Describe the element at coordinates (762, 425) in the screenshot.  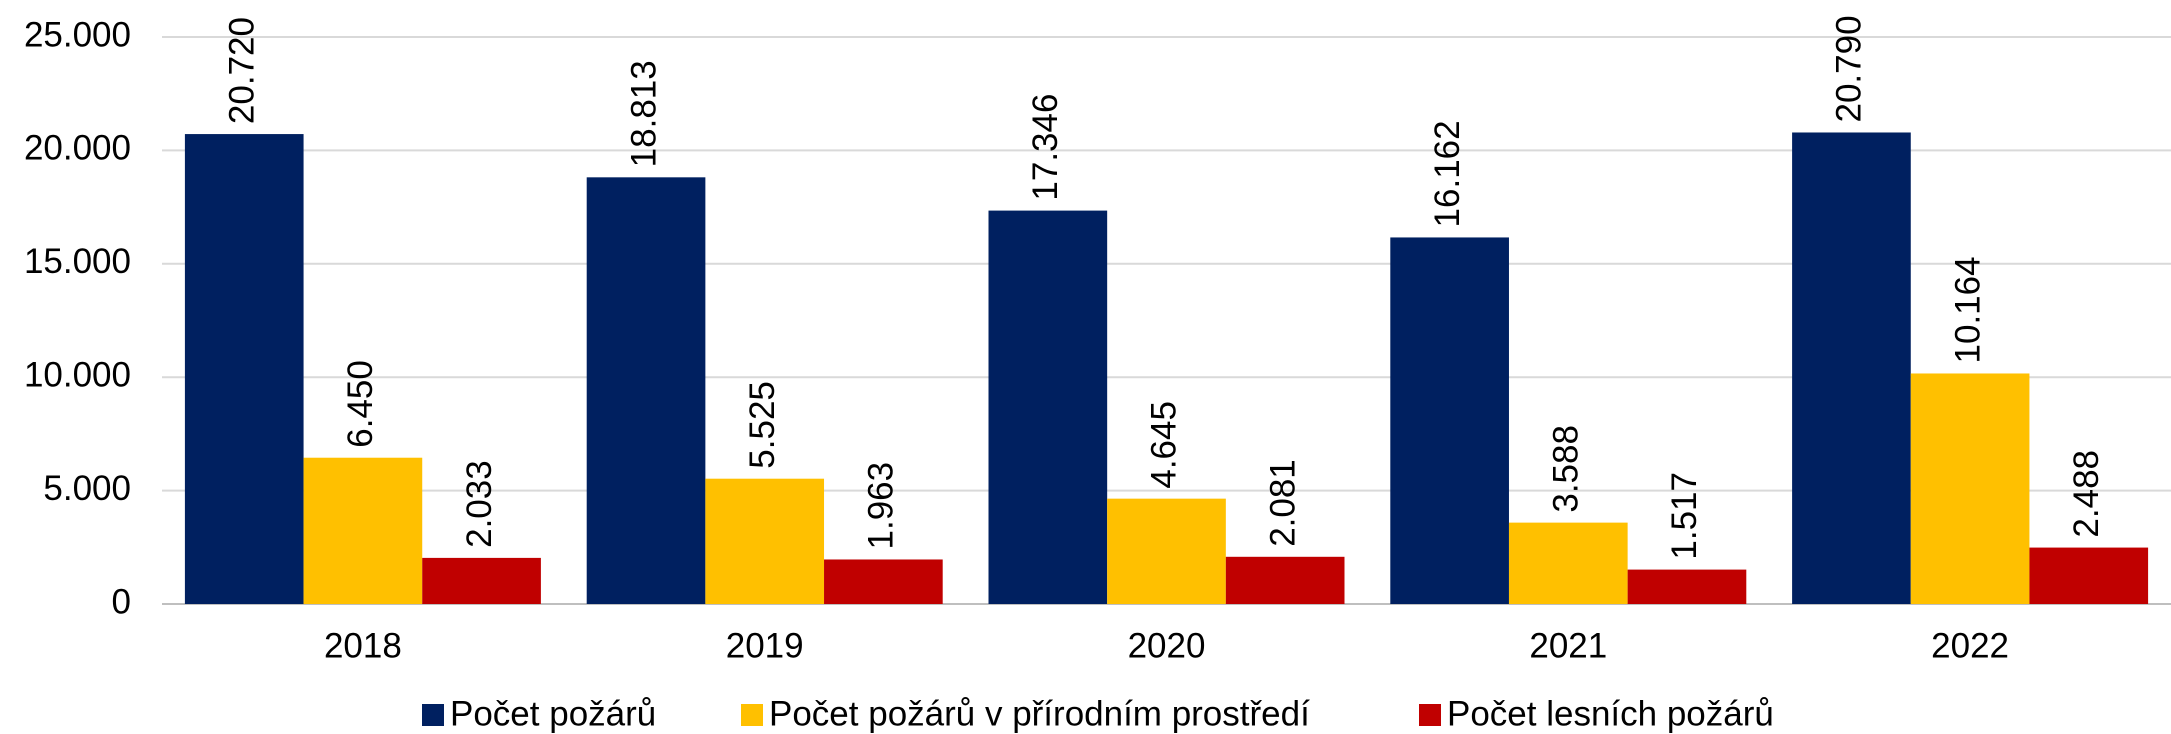
I see `data-label: 5.525` at that location.